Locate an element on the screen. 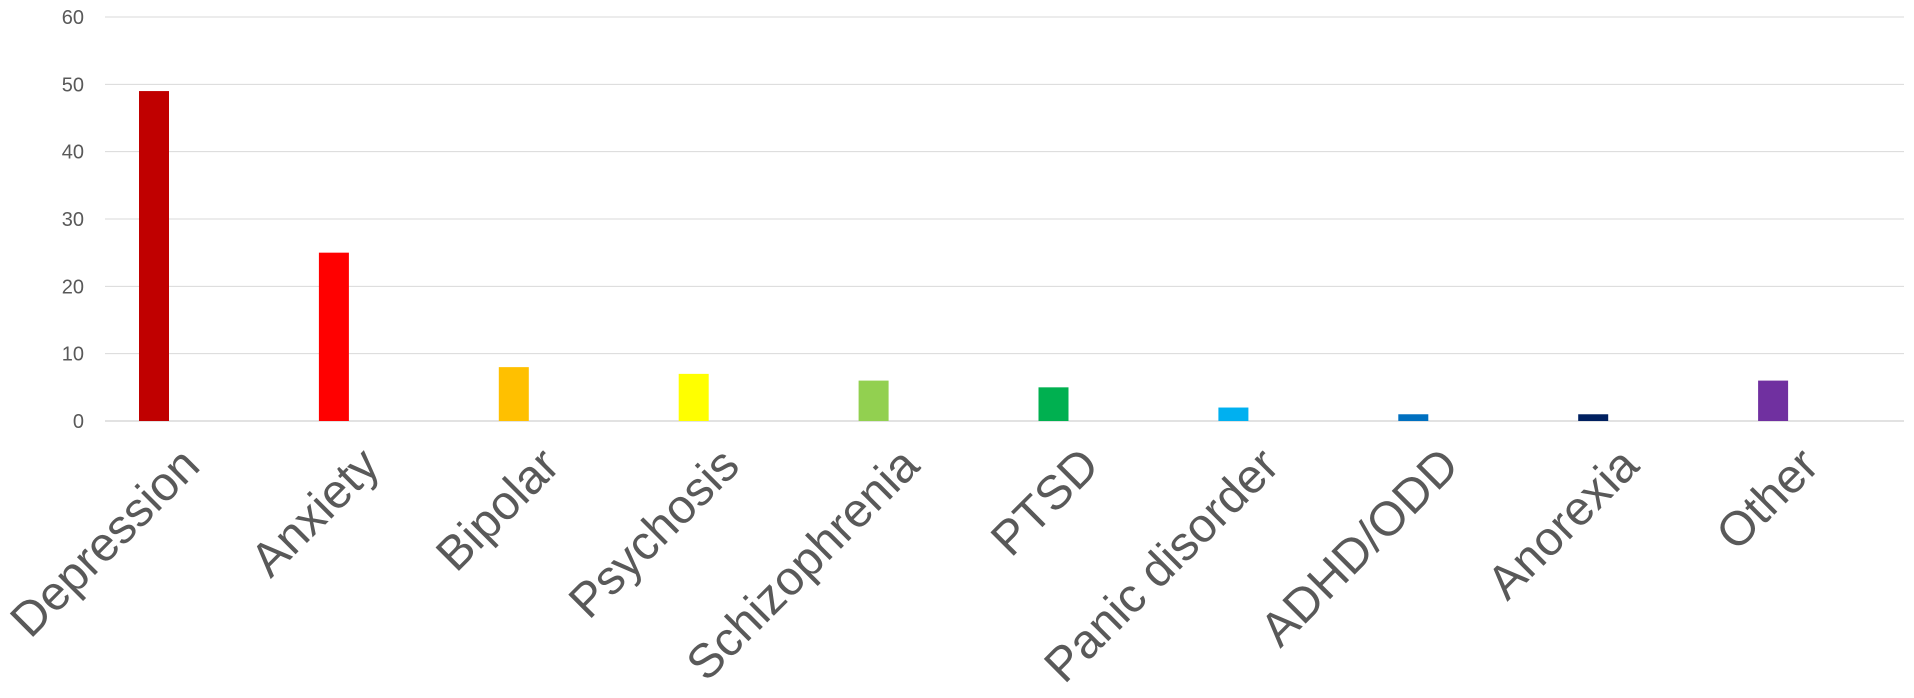  bar-anorexia is located at coordinates (1593, 417).